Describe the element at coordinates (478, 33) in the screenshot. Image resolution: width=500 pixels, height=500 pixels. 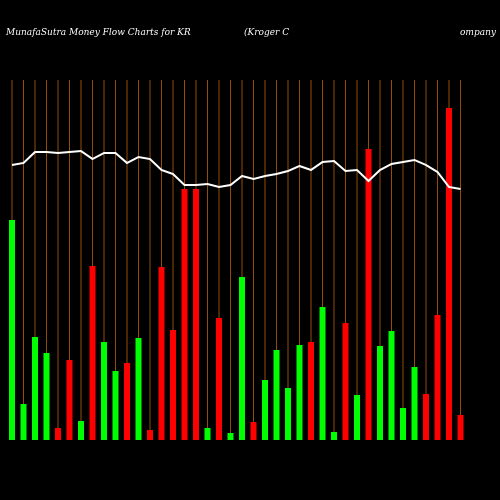
I see `chart-subtitle: ompany` at that location.